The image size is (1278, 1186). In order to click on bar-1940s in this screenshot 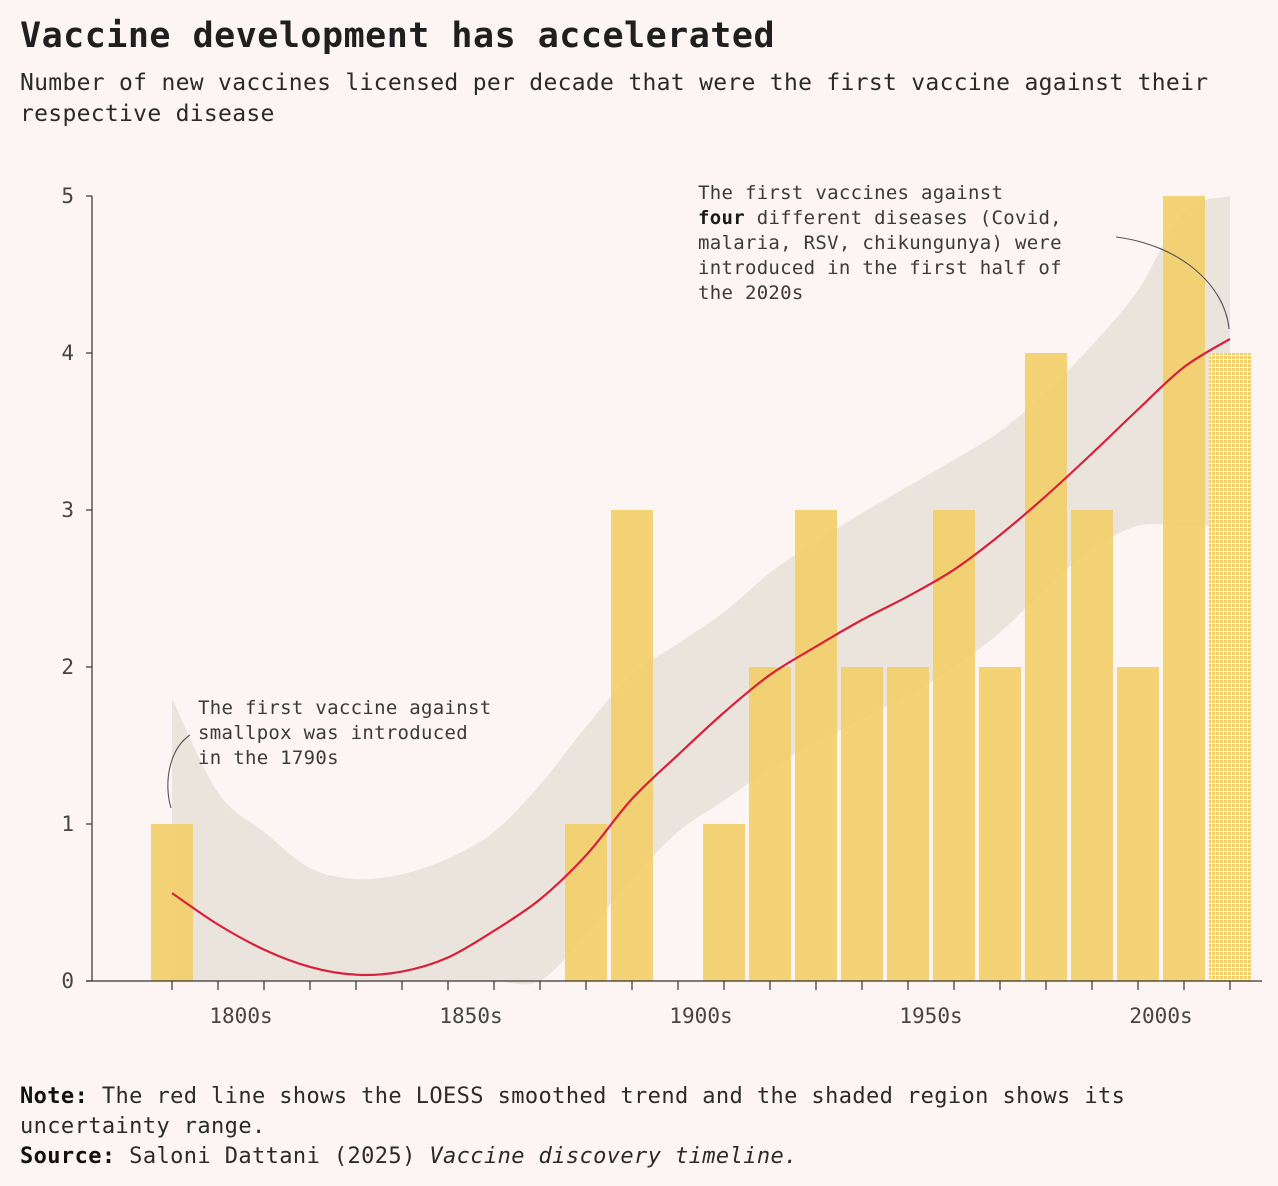, I will do `click(862, 824)`.